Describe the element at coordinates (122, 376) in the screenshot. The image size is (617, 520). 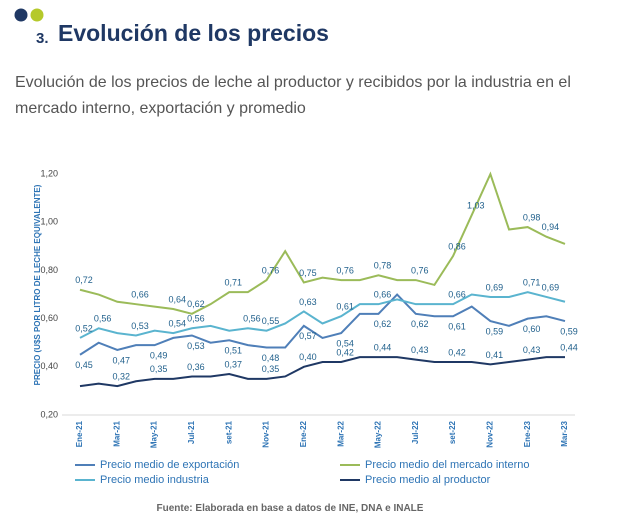
I see `data-label: 0,32` at that location.